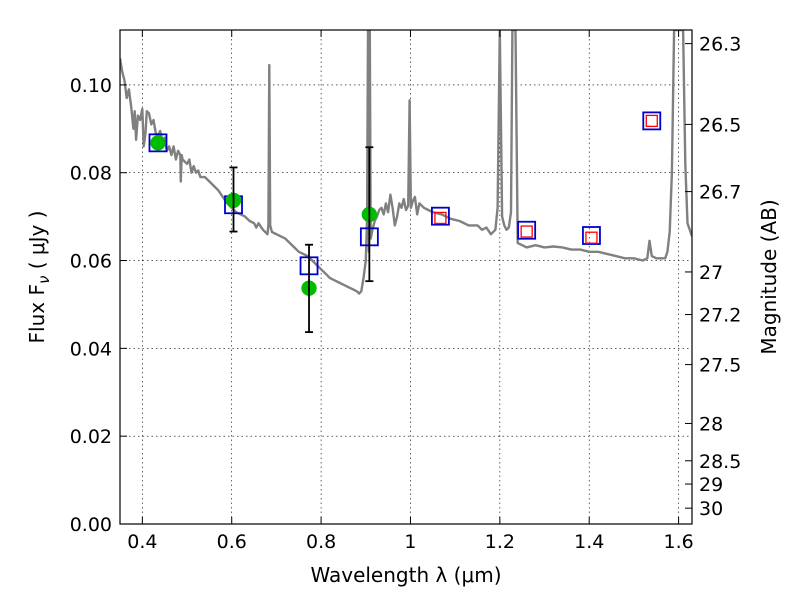  Describe the element at coordinates (711, 273) in the screenshot. I see `magnitude-tick-label: 27` at that location.